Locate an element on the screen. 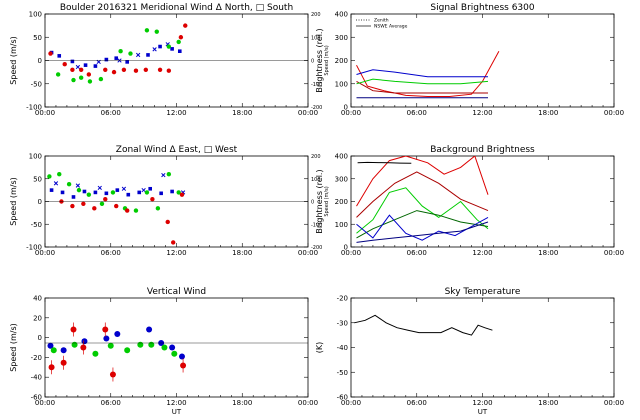 The width and height of the screenshot is (640, 420). signal-ytick-label: 100 is located at coordinates (341, 84).